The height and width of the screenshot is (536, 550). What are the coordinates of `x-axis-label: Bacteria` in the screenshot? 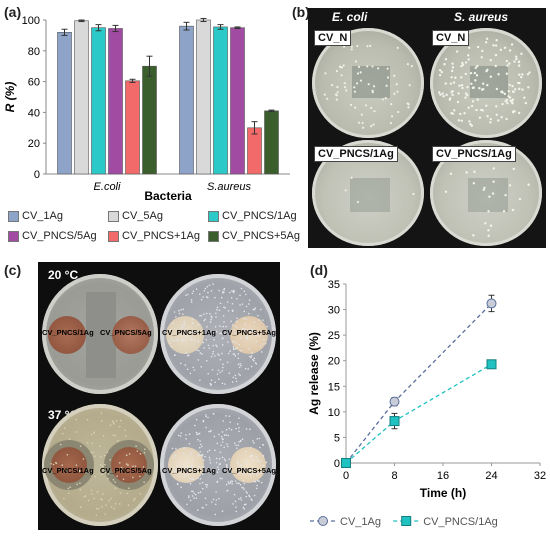 It's located at (168, 194).